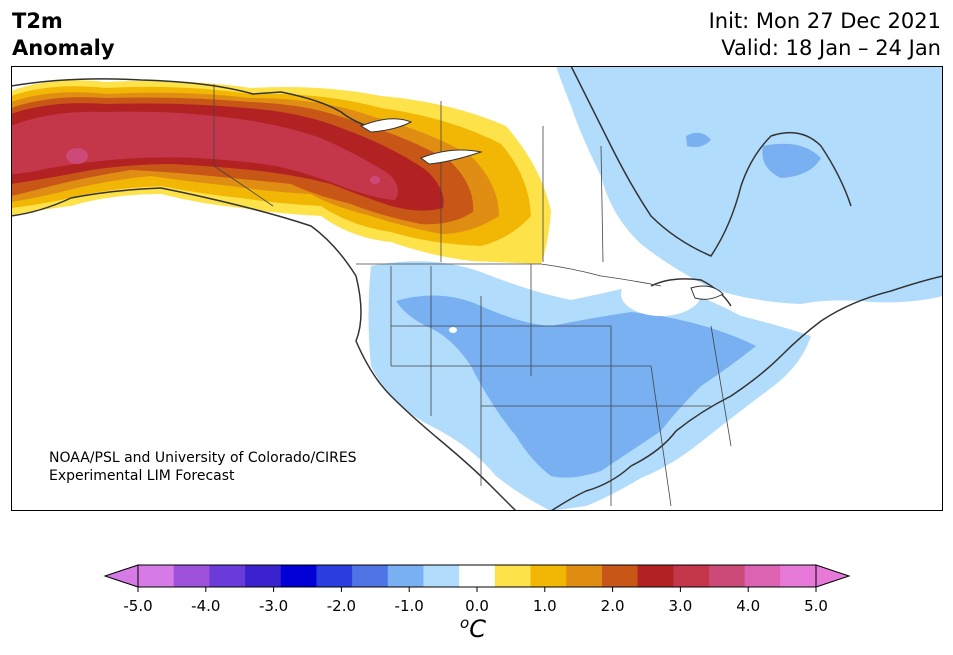  I want to click on colorbar-tick-label: -4.0, so click(205, 606).